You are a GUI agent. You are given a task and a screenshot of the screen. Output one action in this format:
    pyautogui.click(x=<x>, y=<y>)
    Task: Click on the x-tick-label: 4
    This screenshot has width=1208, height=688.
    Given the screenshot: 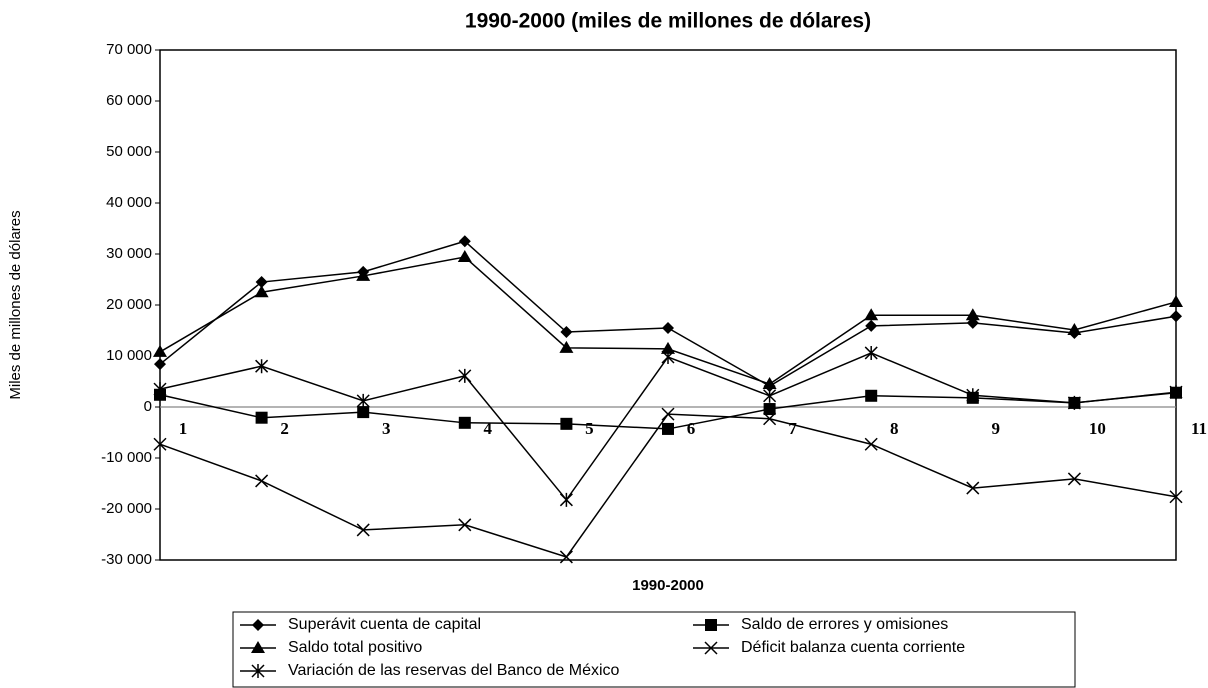 What is the action you would take?
    pyautogui.click(x=488, y=428)
    